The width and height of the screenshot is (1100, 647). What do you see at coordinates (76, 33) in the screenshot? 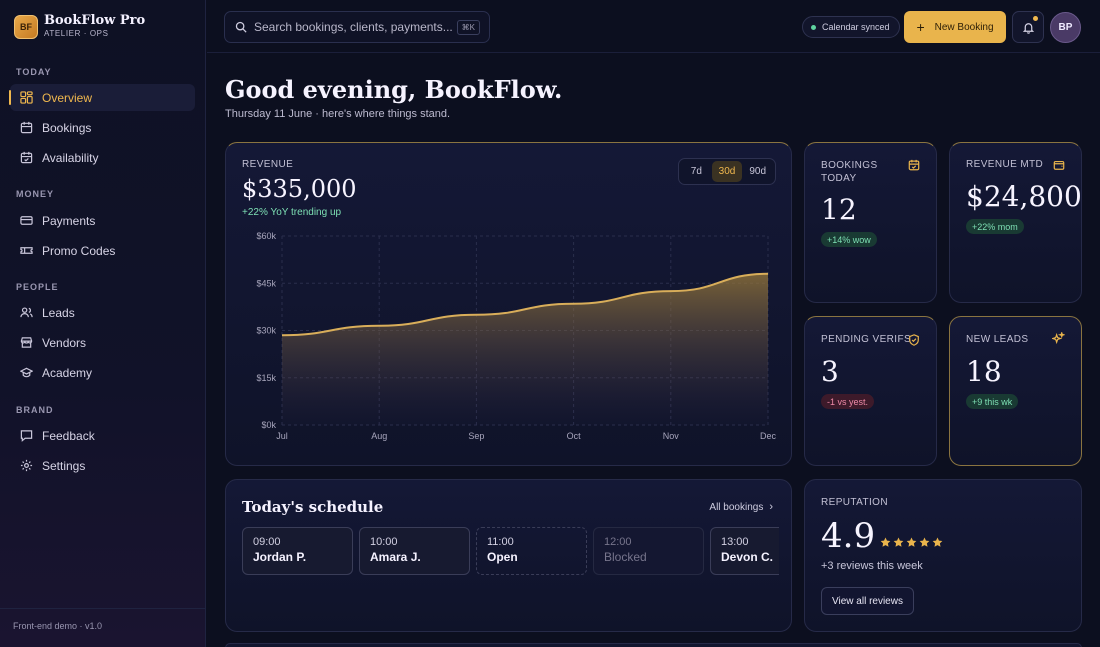
I see `brand-subtitle: ATELIER · OPS` at bounding box center [76, 33].